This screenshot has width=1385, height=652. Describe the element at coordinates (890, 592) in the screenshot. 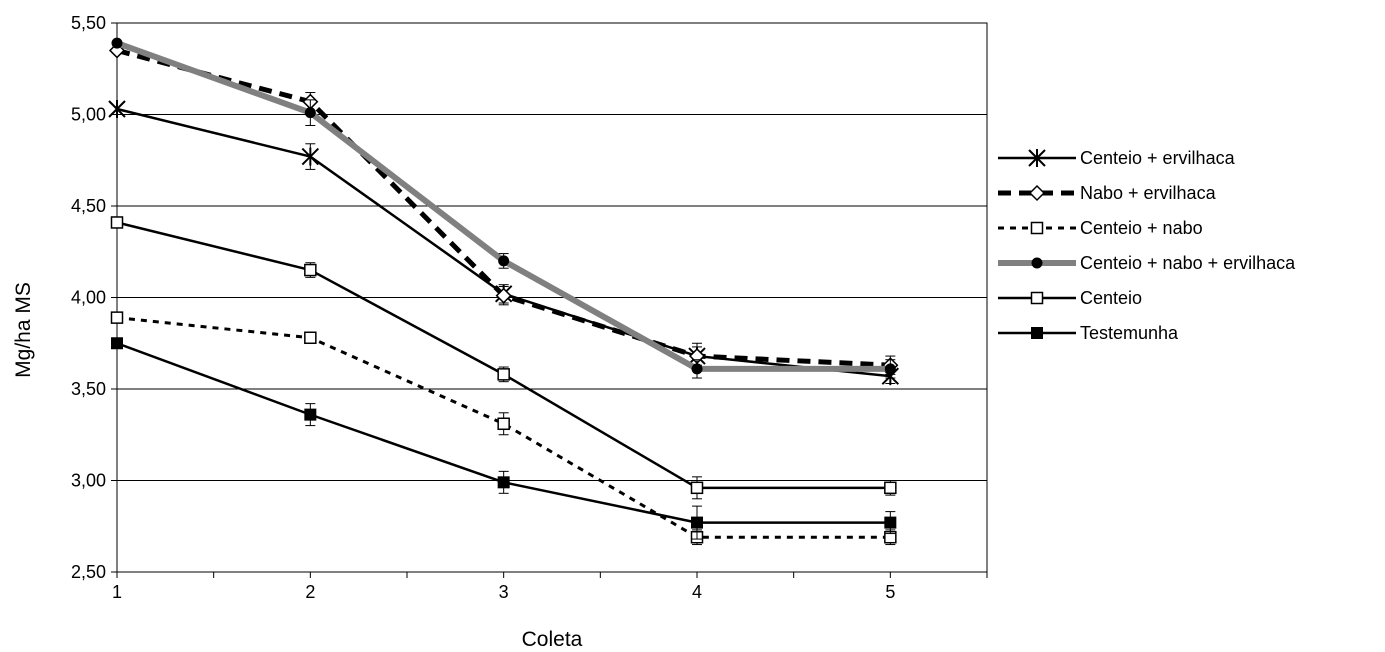

I see `x-tick-label: 5` at that location.